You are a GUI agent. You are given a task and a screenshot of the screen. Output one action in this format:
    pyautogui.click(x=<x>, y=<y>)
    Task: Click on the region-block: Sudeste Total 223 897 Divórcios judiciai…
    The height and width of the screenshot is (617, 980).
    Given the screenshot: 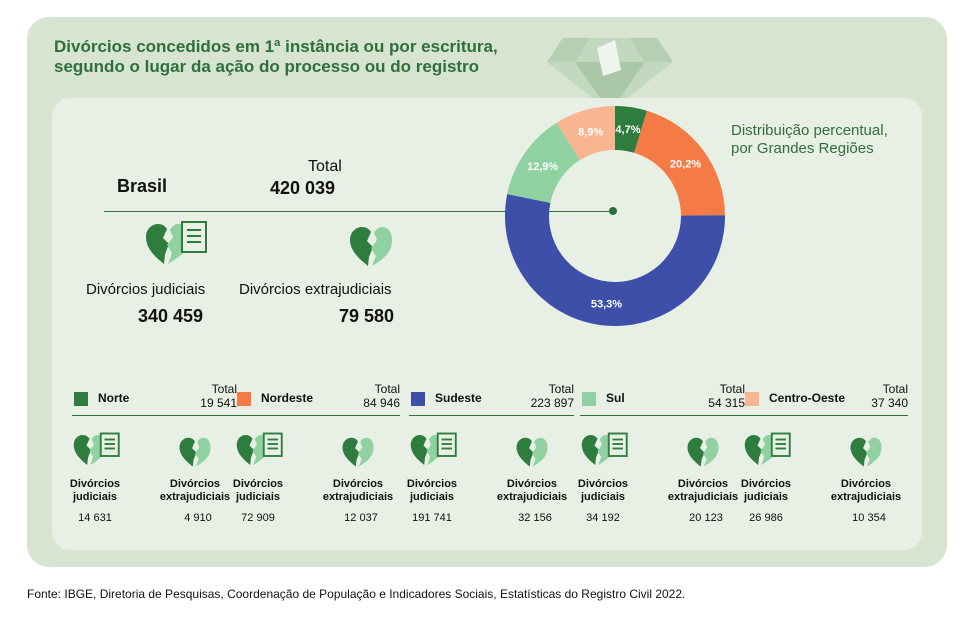 What is the action you would take?
    pyautogui.click(x=491, y=457)
    